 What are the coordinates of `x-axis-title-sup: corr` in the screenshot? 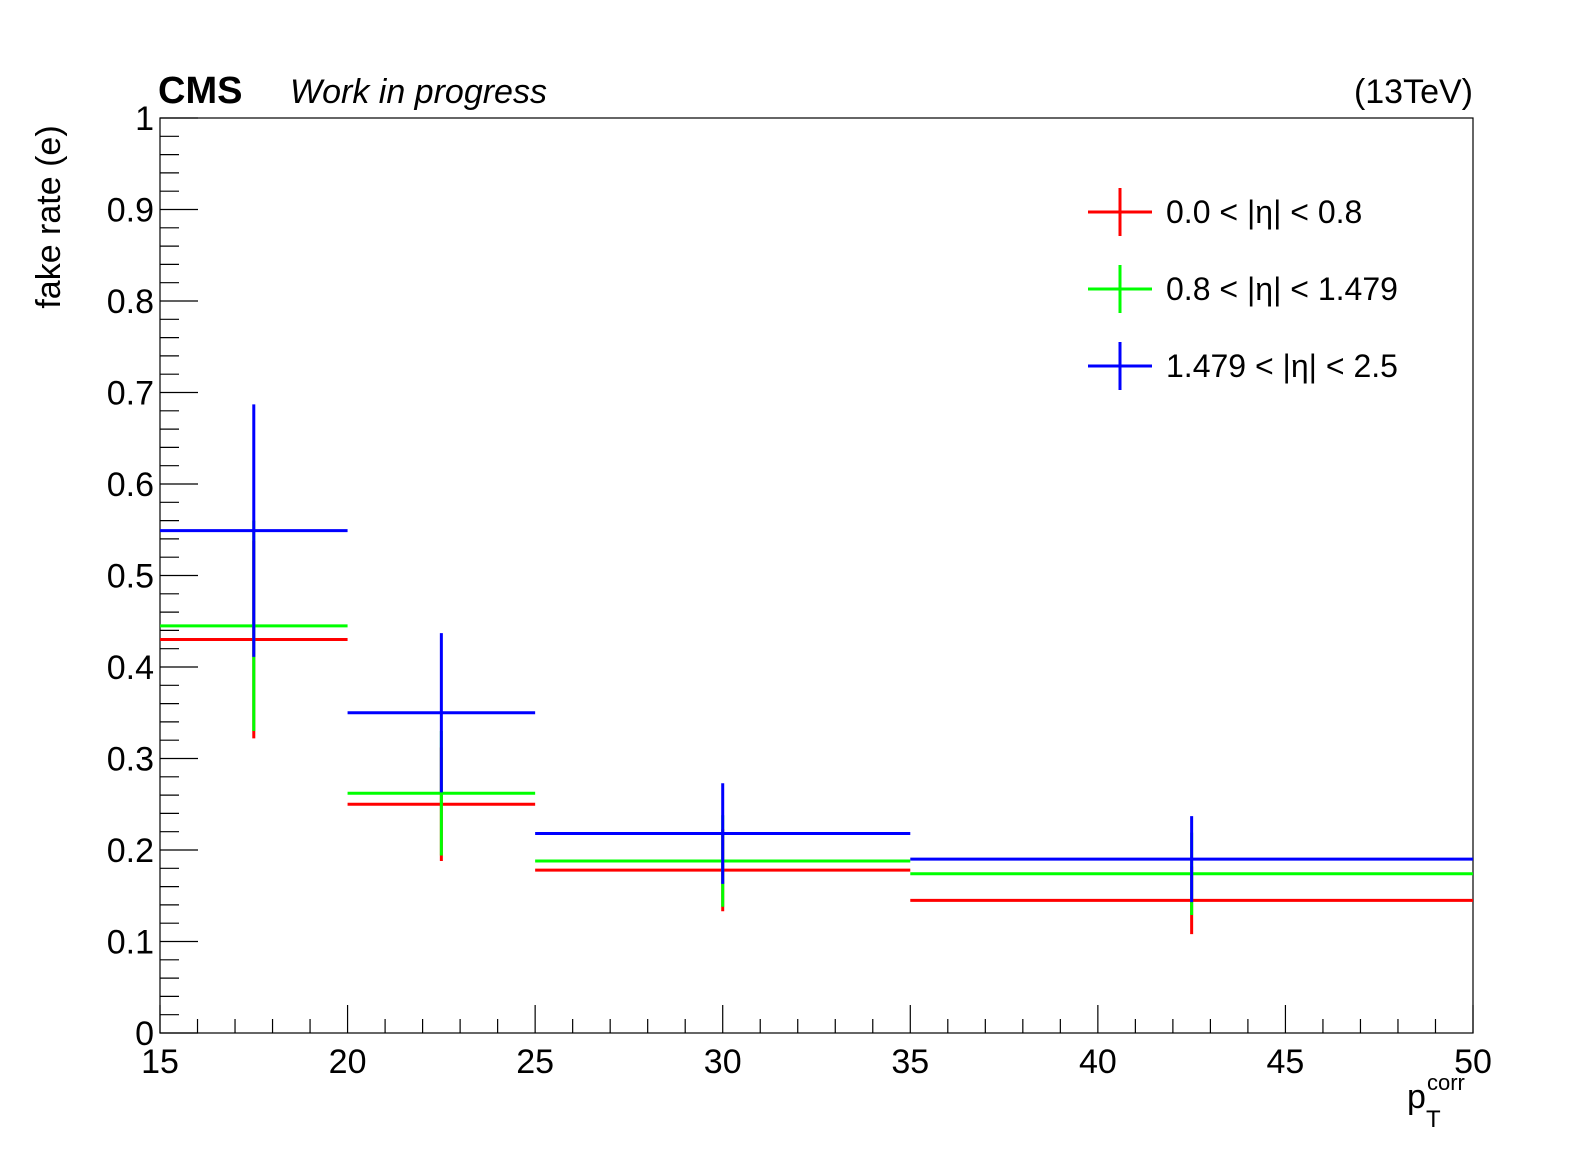 It's located at (1446, 1082).